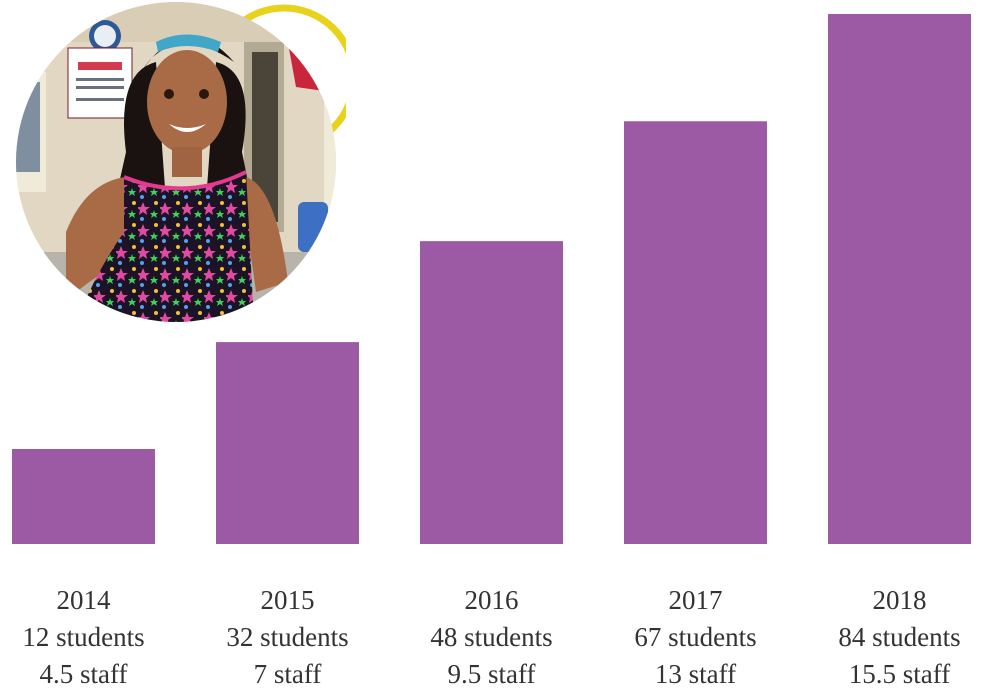 Image resolution: width=986 pixels, height=693 pixels. Describe the element at coordinates (492, 674) in the screenshot. I see `staff-label: 9.5 staff` at that location.